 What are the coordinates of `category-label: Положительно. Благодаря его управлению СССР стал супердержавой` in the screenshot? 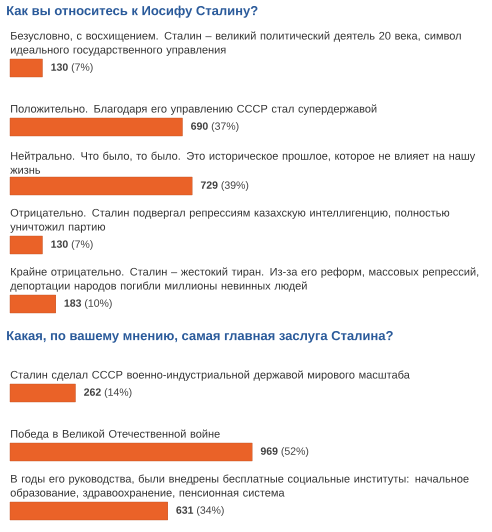 It's located at (193, 109).